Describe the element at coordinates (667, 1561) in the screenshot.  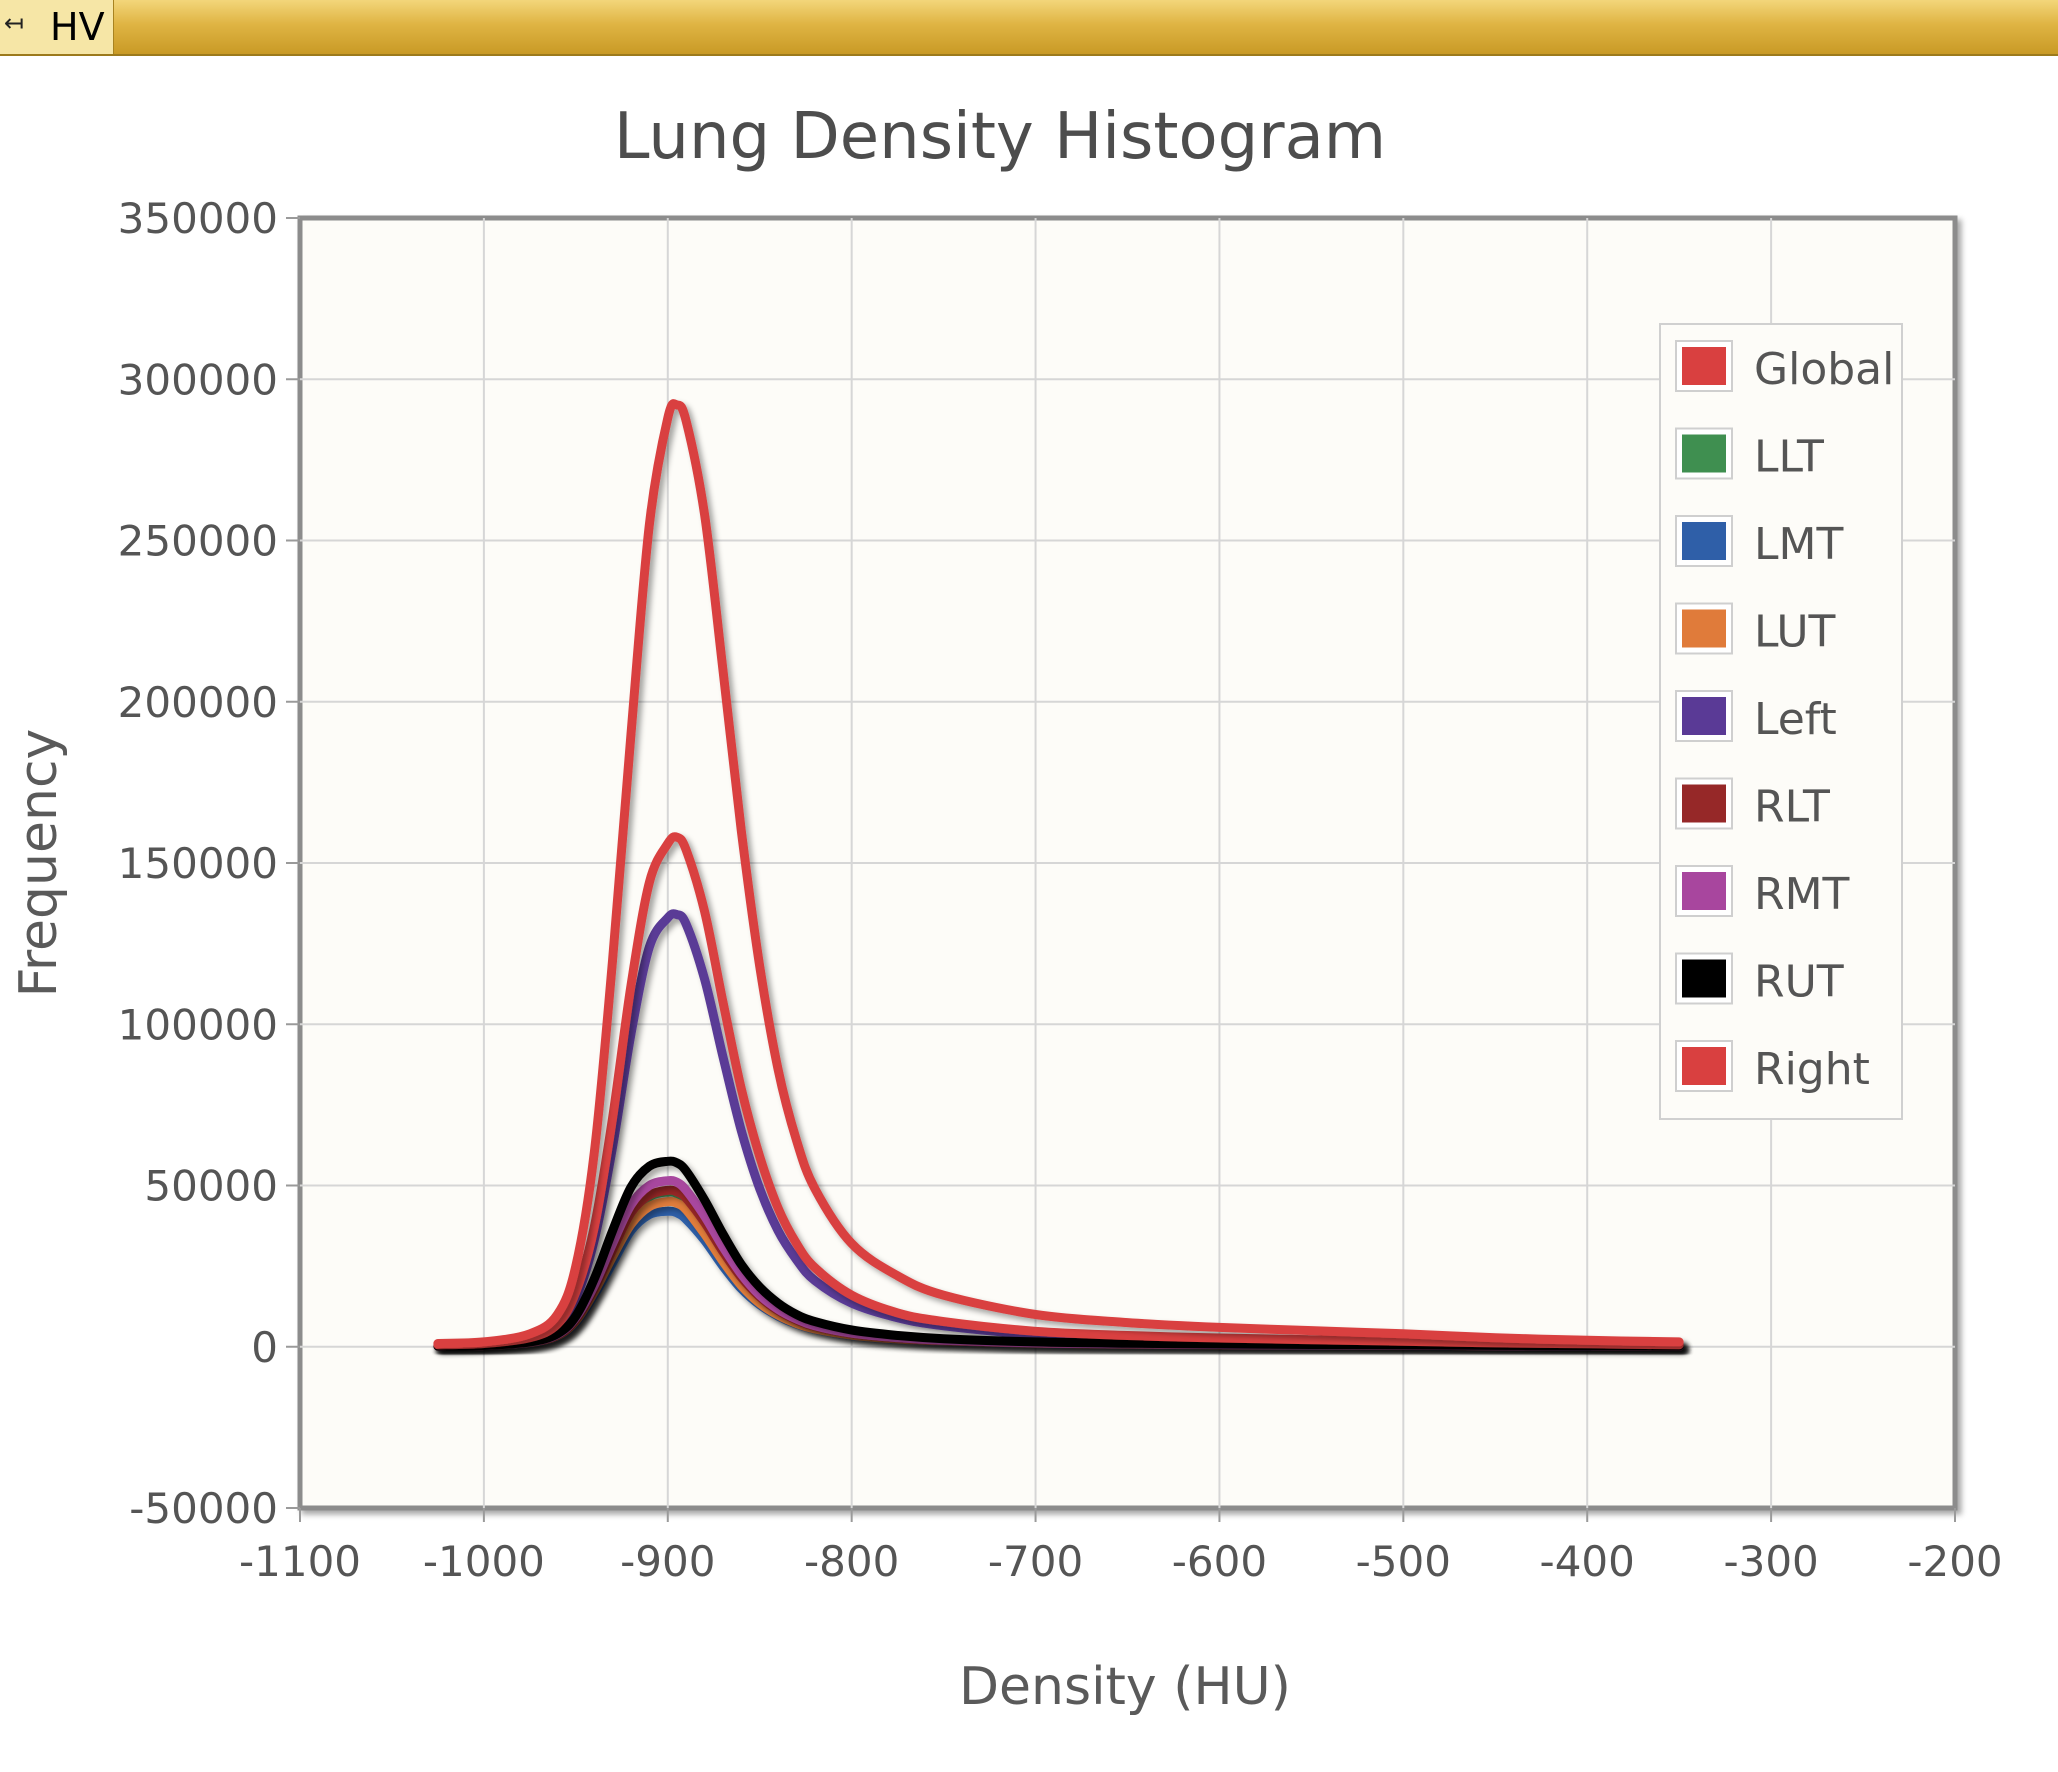
I see `x-tick-label: -900` at that location.